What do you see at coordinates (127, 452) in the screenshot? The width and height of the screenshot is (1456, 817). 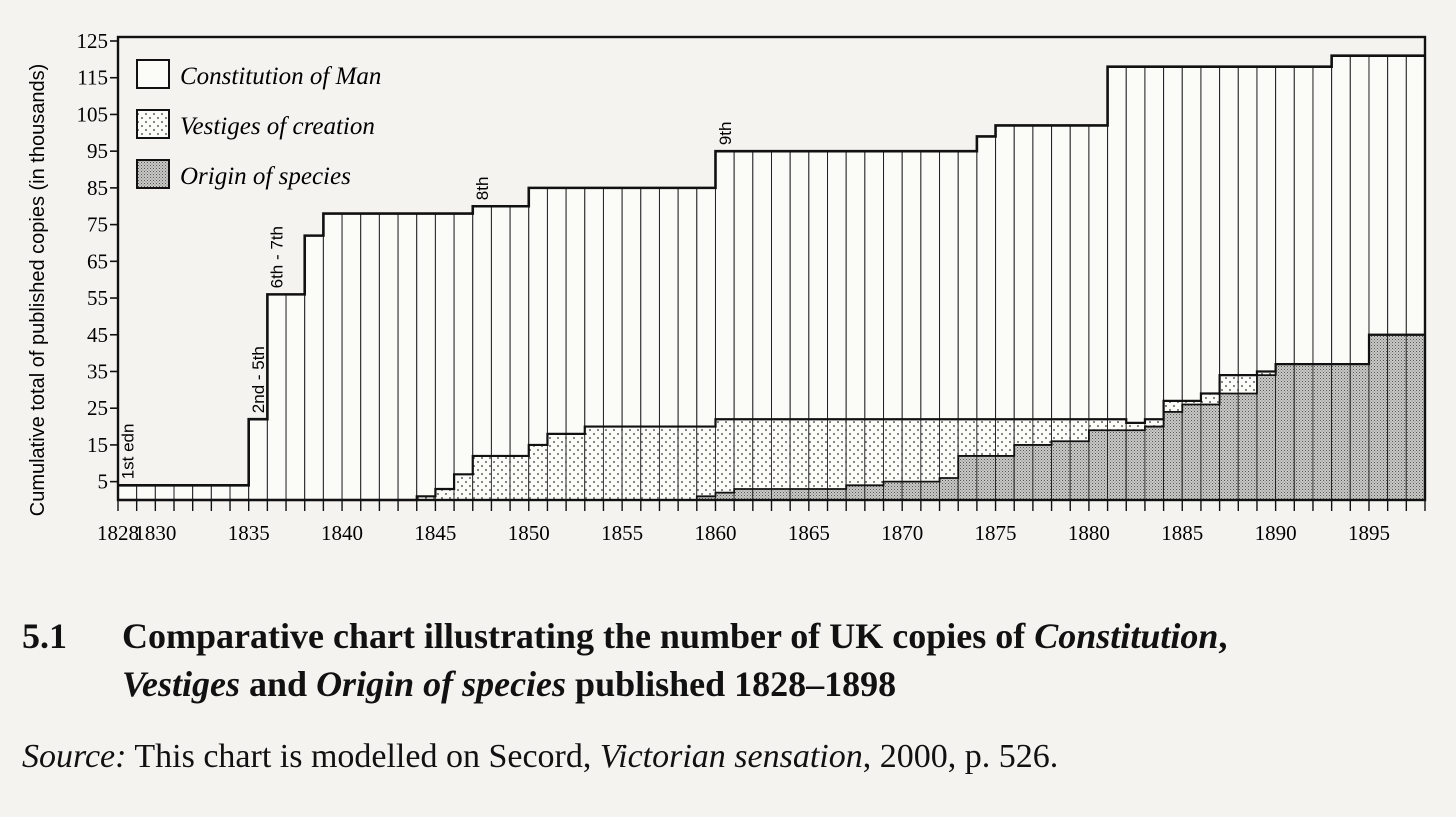 I see `edition-label: 1st edn` at bounding box center [127, 452].